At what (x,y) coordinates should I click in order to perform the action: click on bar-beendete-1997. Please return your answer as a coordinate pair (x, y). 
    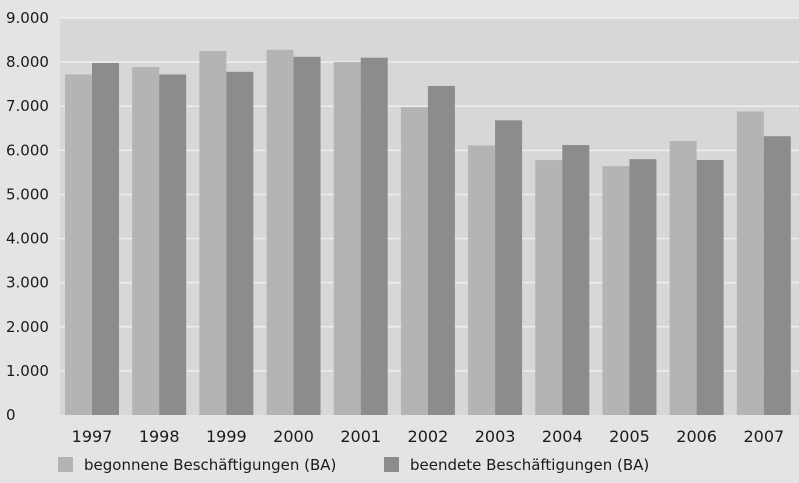
    Looking at the image, I should click on (105, 238).